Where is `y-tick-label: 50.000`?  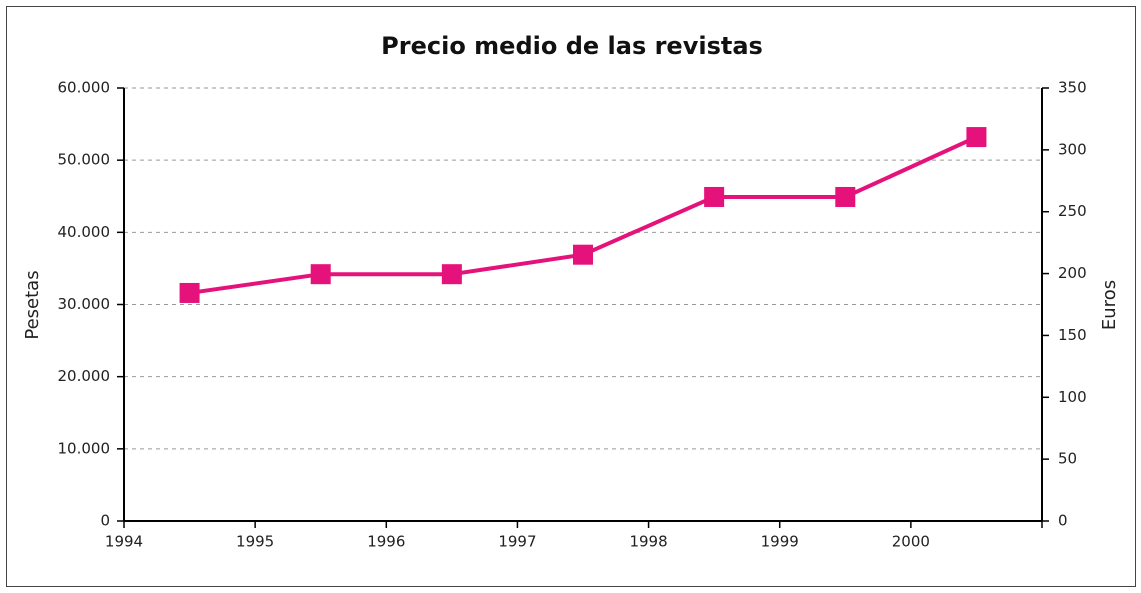 y-tick-label: 50.000 is located at coordinates (84, 160).